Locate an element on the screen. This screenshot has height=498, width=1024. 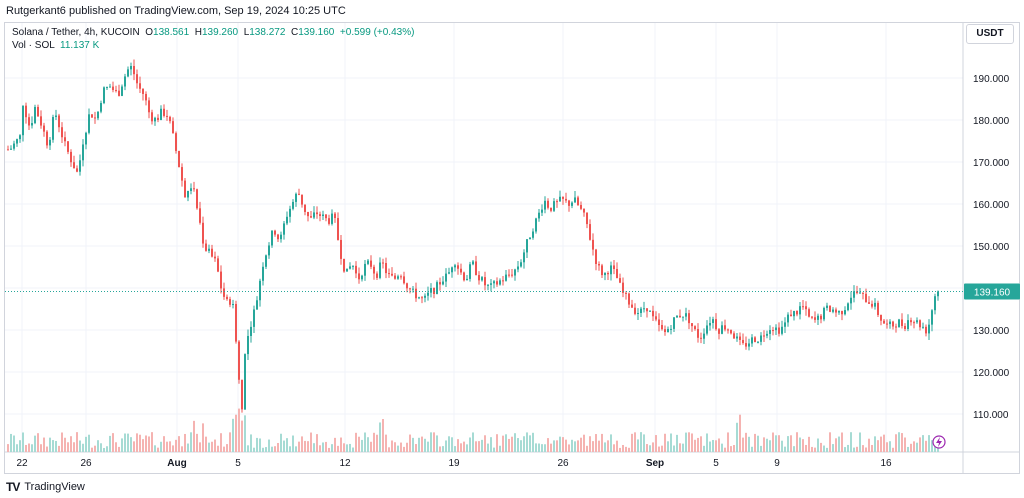
footer-brand: TV TradingView is located at coordinates (45, 487).